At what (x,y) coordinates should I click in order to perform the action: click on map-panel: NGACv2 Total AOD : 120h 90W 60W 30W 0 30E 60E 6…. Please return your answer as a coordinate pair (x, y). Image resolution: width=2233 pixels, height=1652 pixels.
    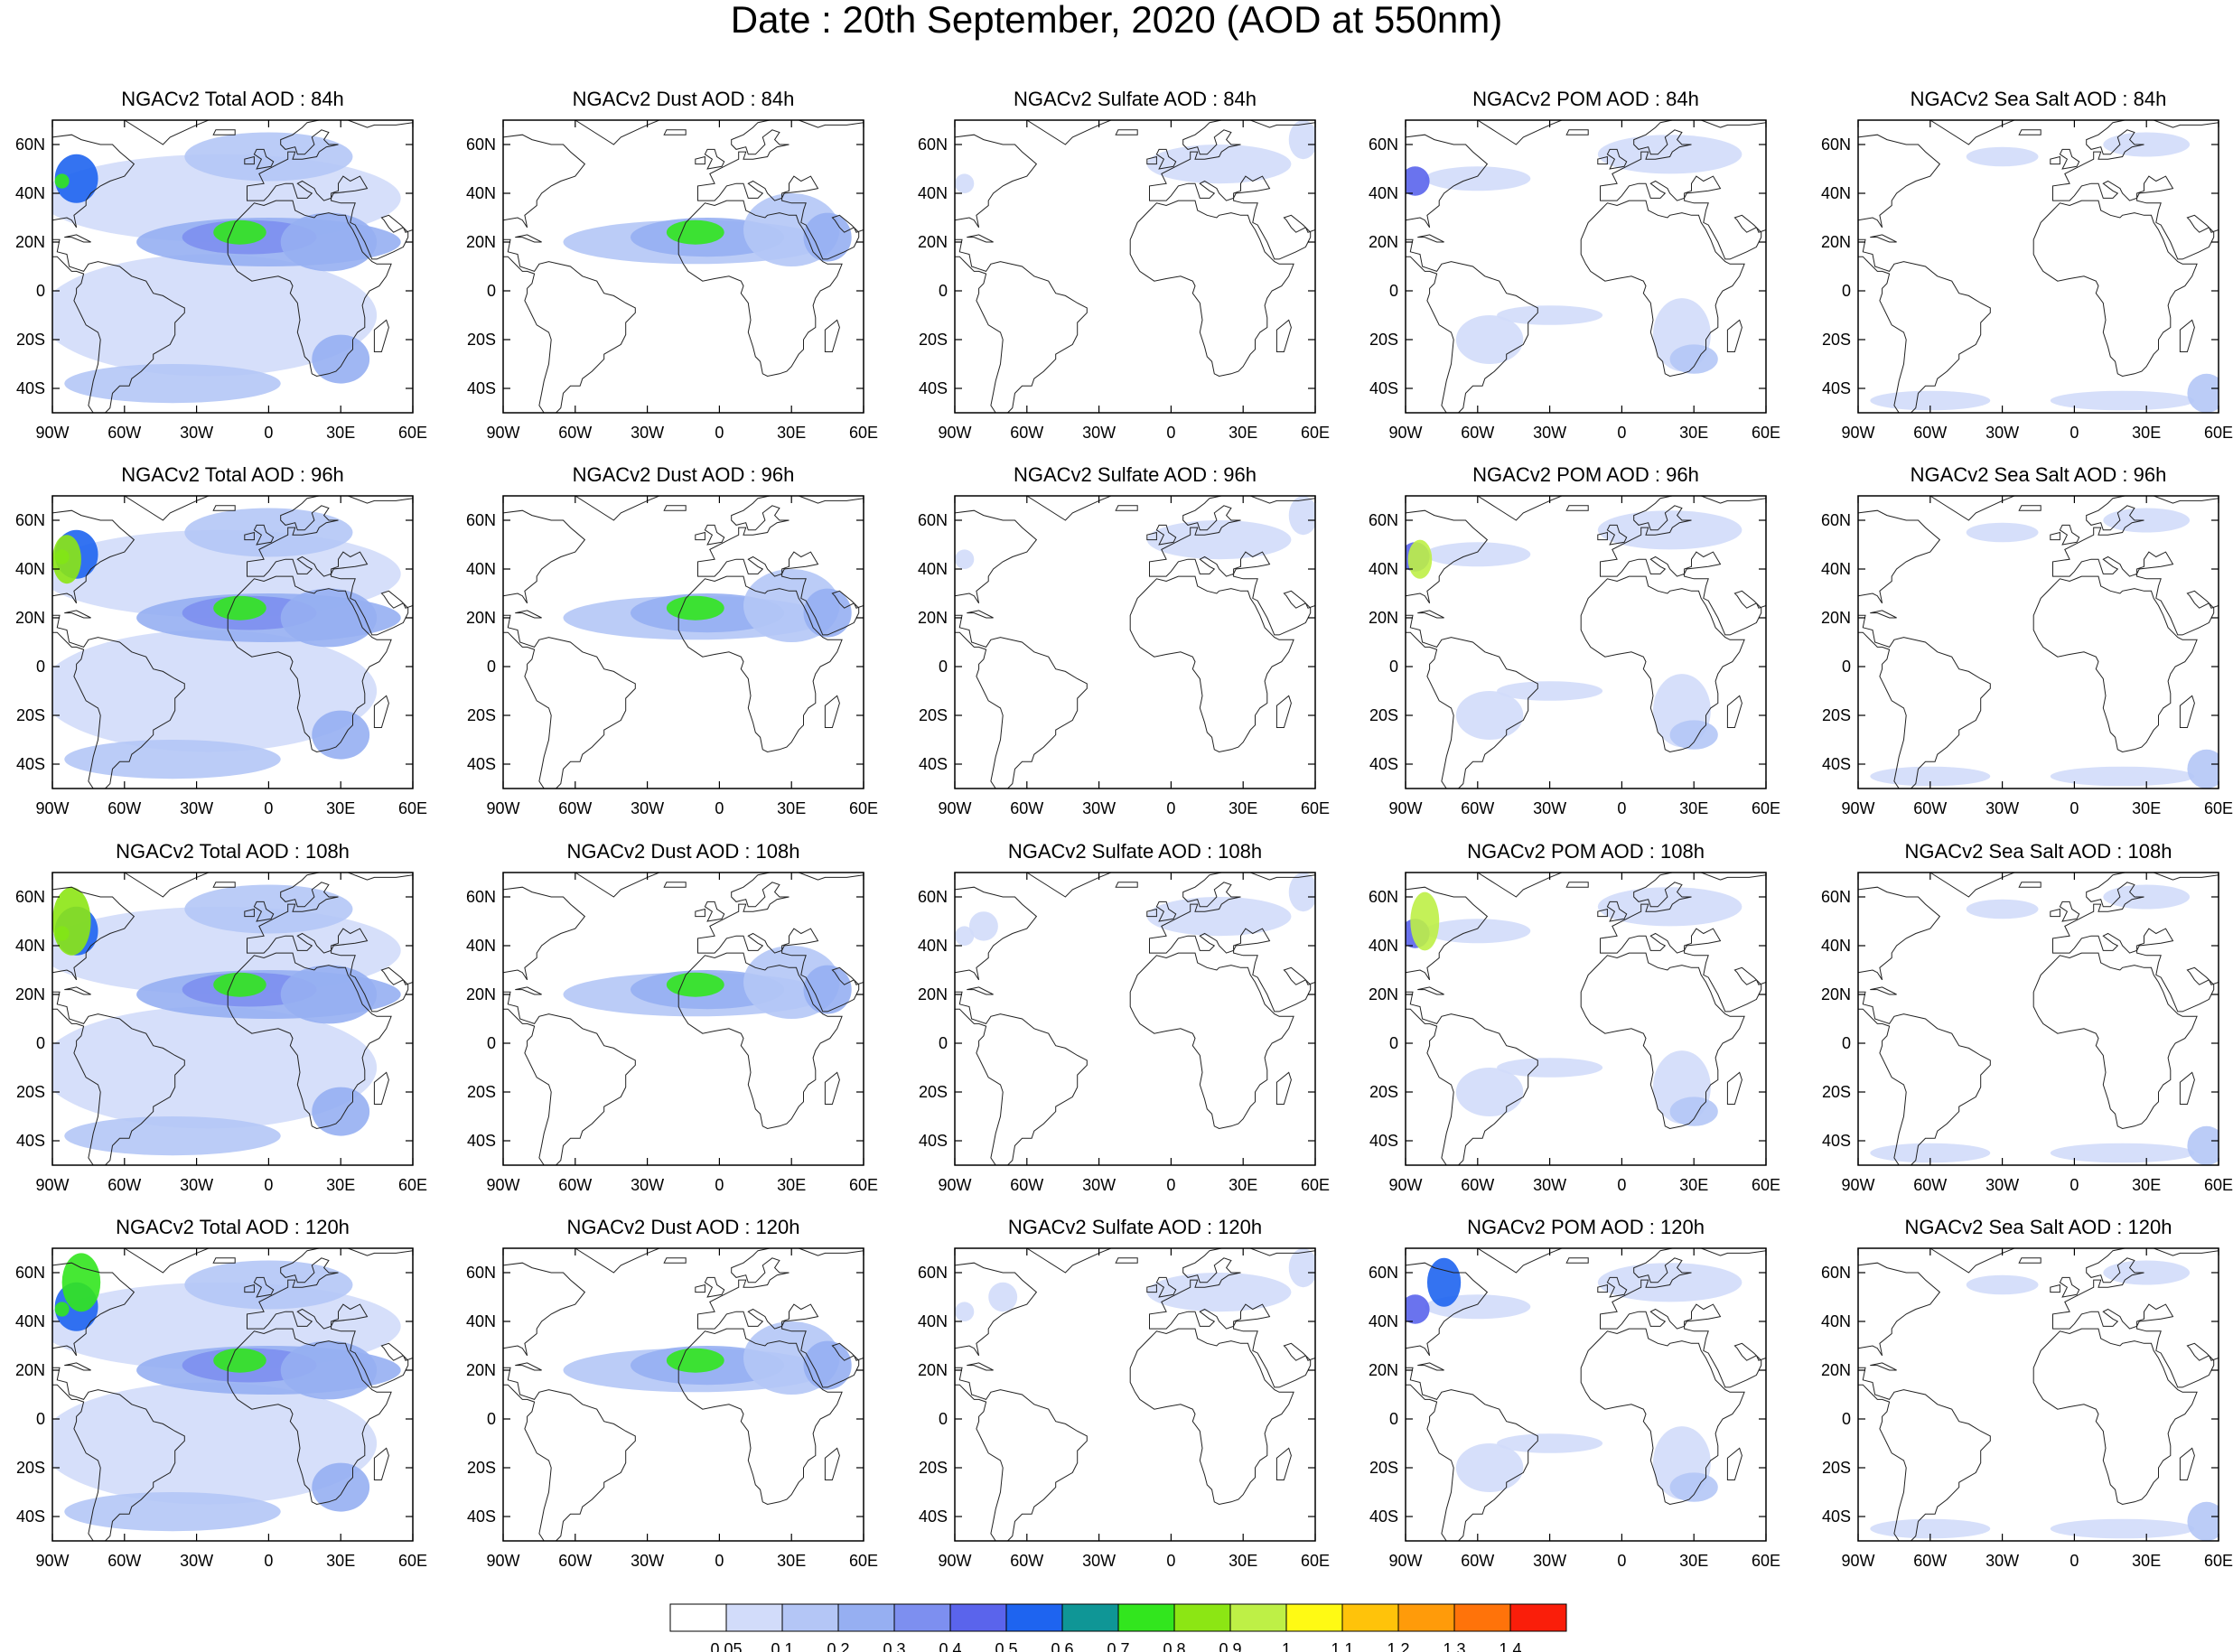
    Looking at the image, I should click on (221, 1393).